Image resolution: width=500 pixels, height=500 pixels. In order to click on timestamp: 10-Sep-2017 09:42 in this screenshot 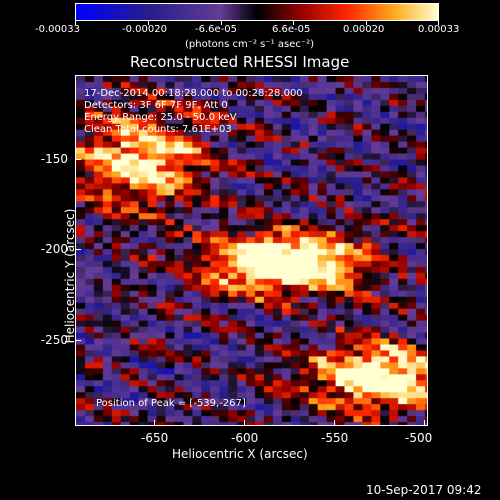, I will do `click(424, 490)`.